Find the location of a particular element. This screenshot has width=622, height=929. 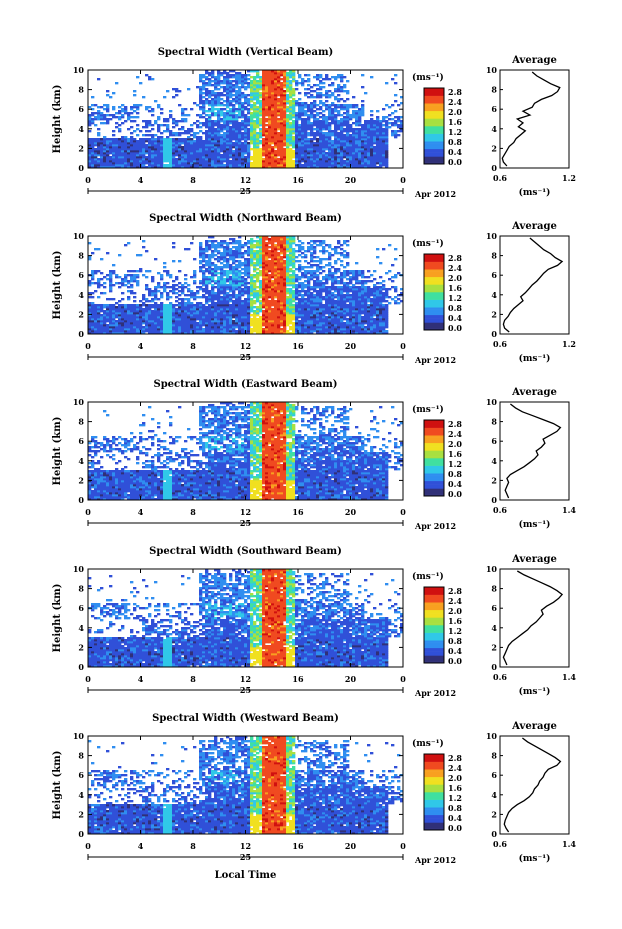

average-frame is located at coordinates (534, 119).